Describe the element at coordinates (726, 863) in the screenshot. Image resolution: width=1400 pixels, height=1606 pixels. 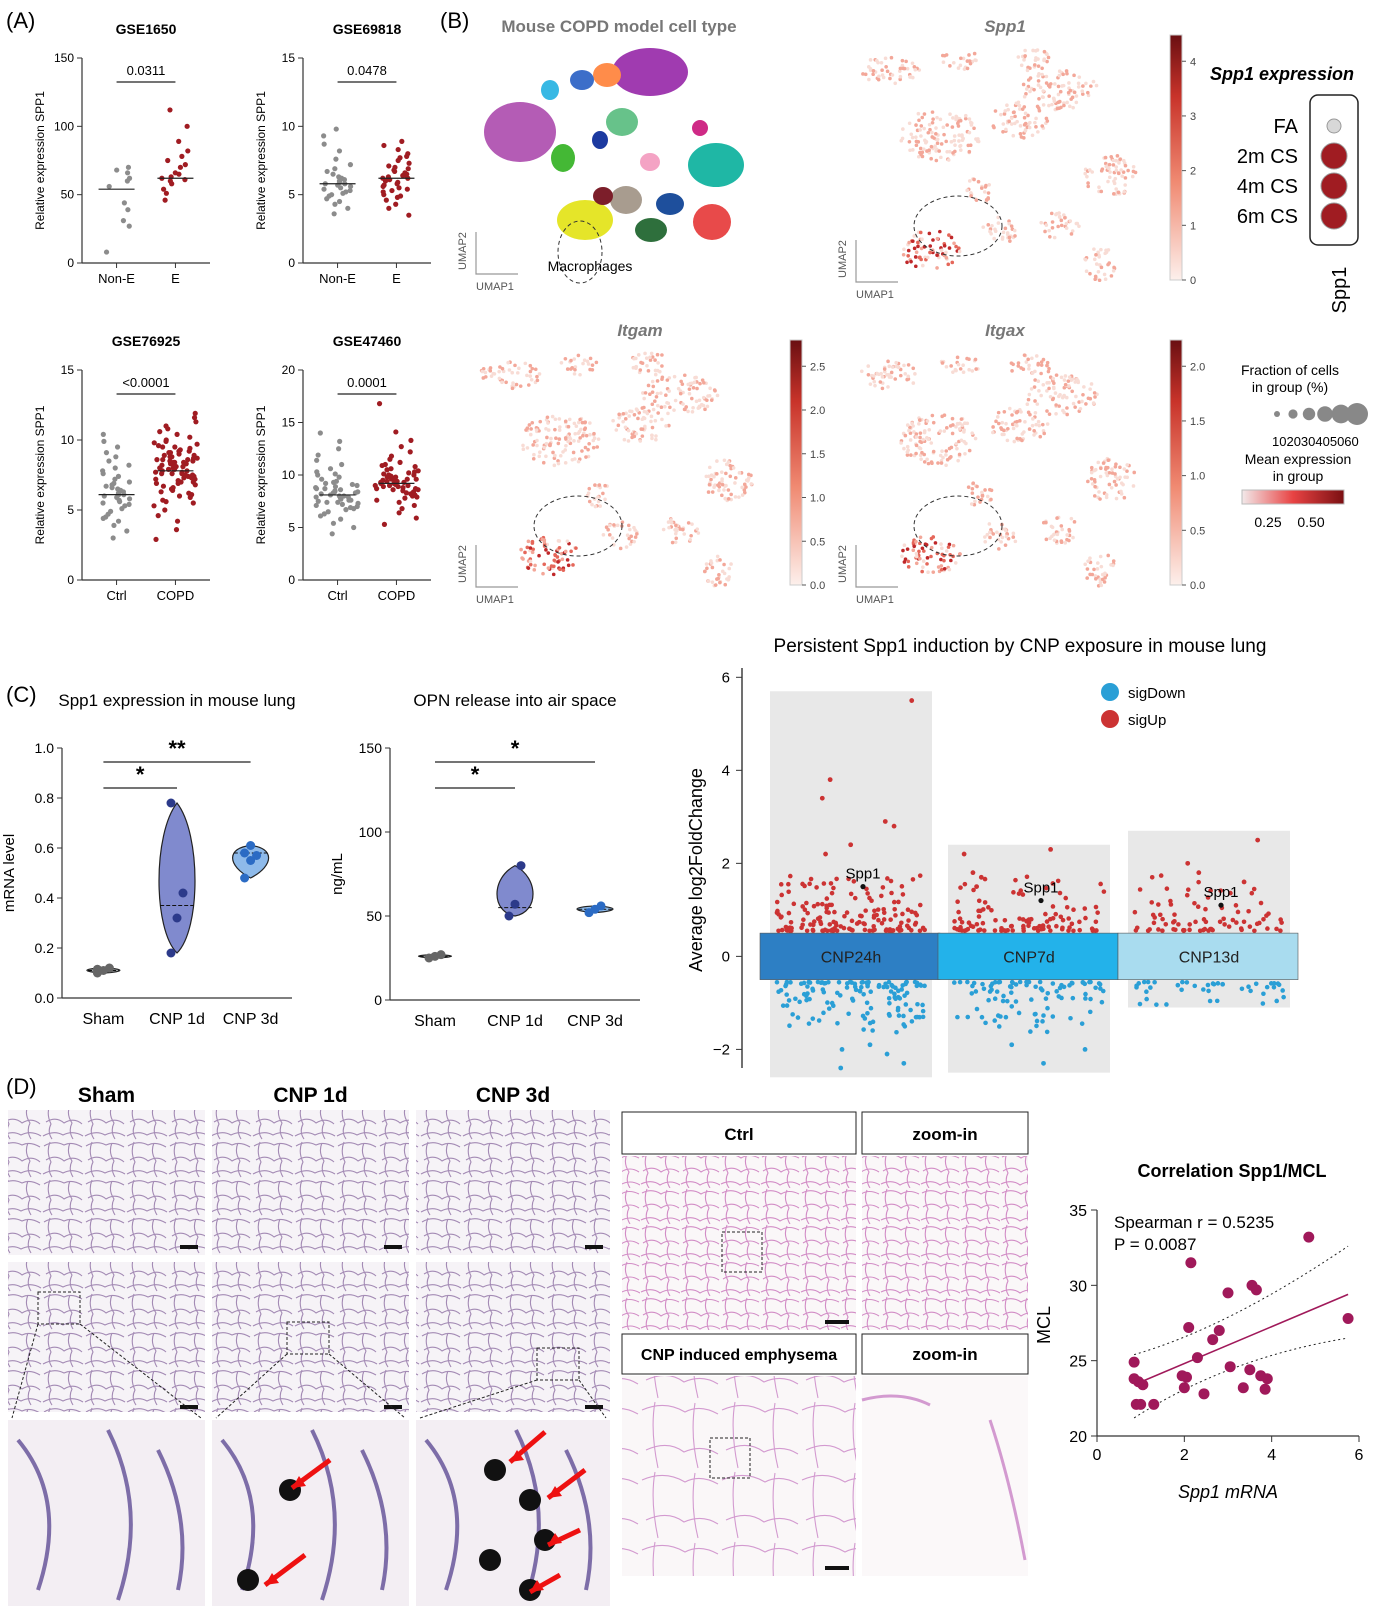
I see `y-tick-label: 2` at that location.